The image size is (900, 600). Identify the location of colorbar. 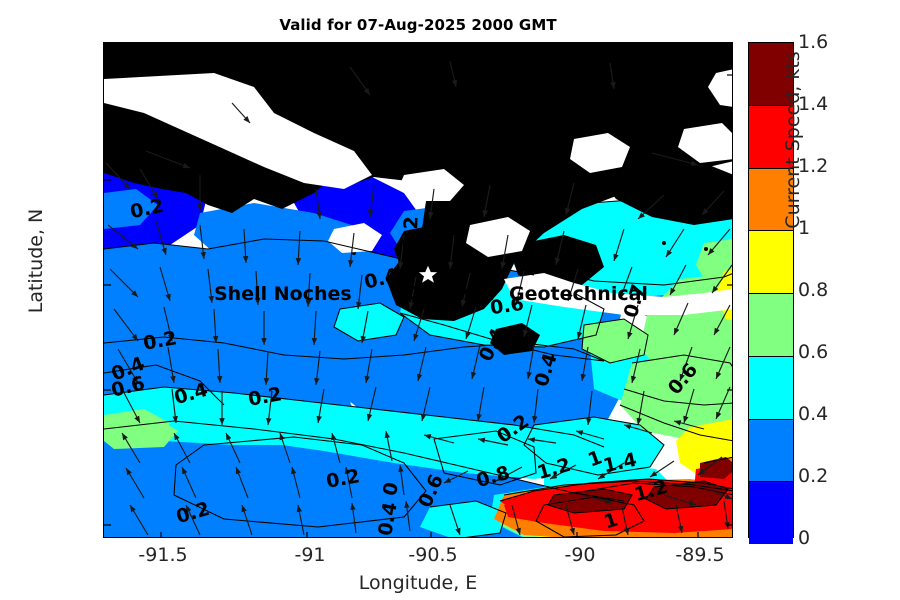
(771, 293).